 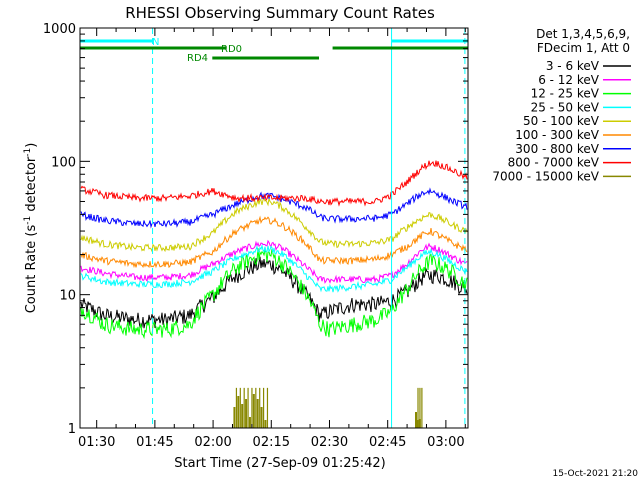 What do you see at coordinates (387, 442) in the screenshot?
I see `x-tick-label: 02:45` at bounding box center [387, 442].